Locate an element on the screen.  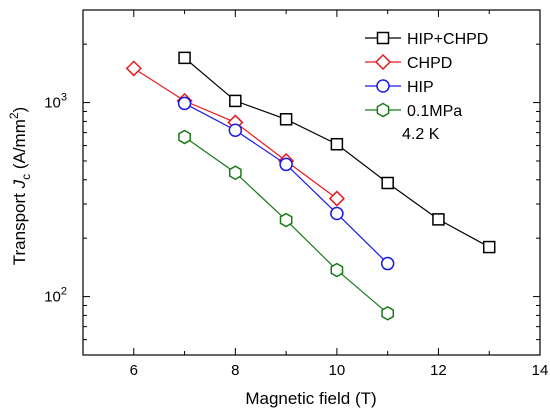
x-tick-label: 8 is located at coordinates (235, 370).